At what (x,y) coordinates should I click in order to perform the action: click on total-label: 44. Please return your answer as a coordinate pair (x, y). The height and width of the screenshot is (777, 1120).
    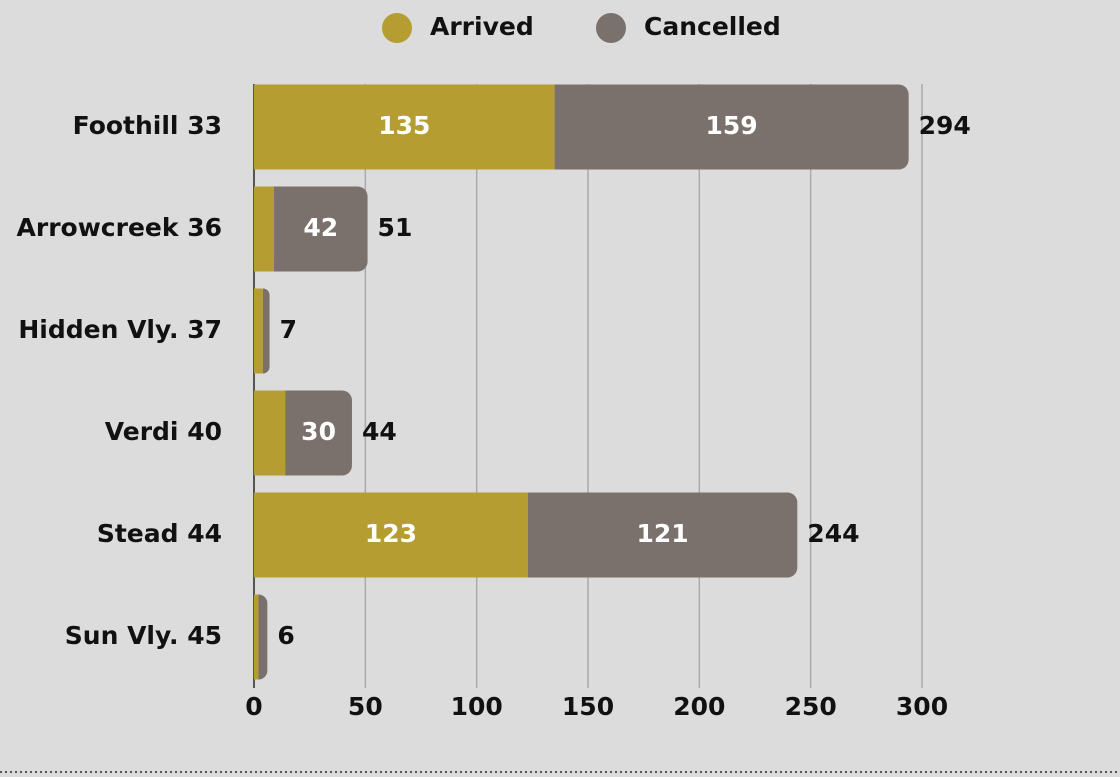
    Looking at the image, I should click on (379, 431).